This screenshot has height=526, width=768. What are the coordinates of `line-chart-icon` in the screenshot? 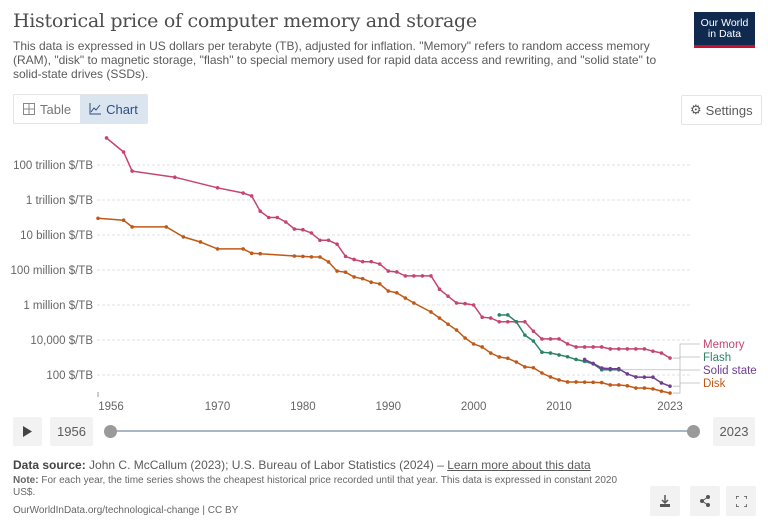 It's located at (95, 109).